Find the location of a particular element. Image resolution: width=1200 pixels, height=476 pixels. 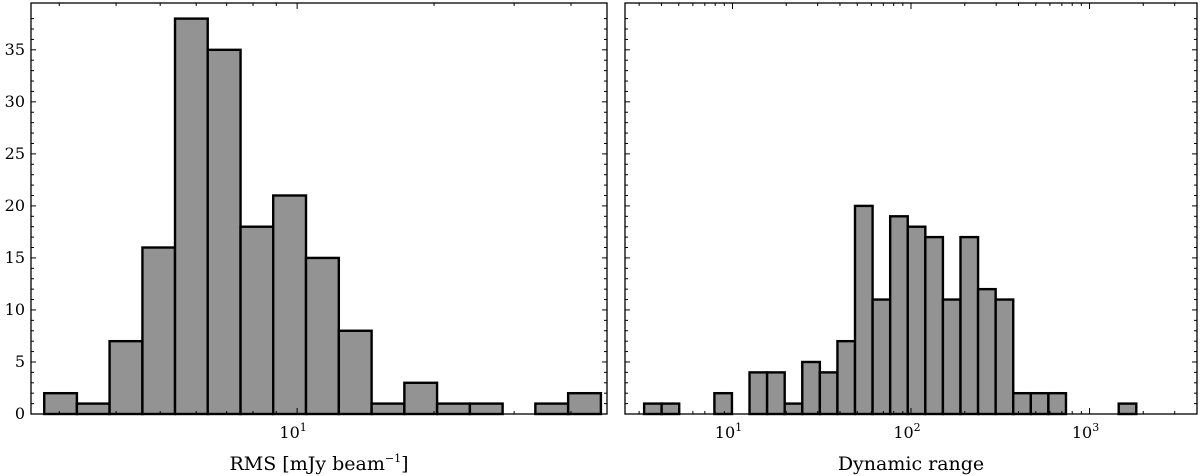

y-tick-label: 30 is located at coordinates (15, 101).